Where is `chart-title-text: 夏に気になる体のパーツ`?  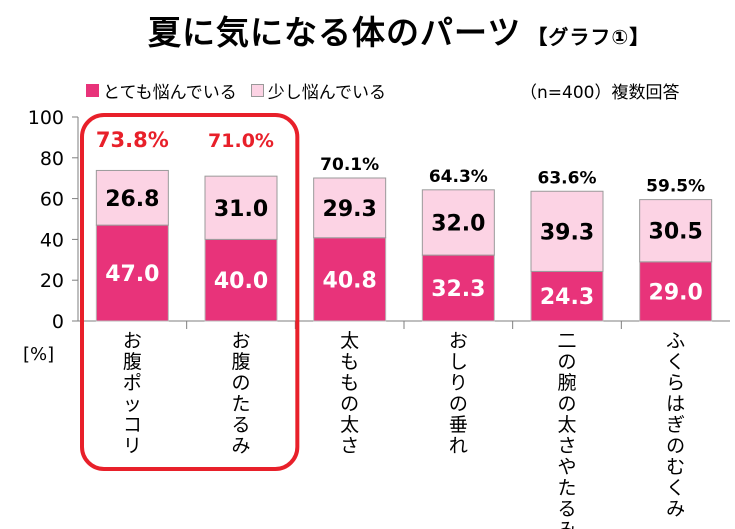 chart-title-text: 夏に気になる体のパーツ is located at coordinates (335, 32).